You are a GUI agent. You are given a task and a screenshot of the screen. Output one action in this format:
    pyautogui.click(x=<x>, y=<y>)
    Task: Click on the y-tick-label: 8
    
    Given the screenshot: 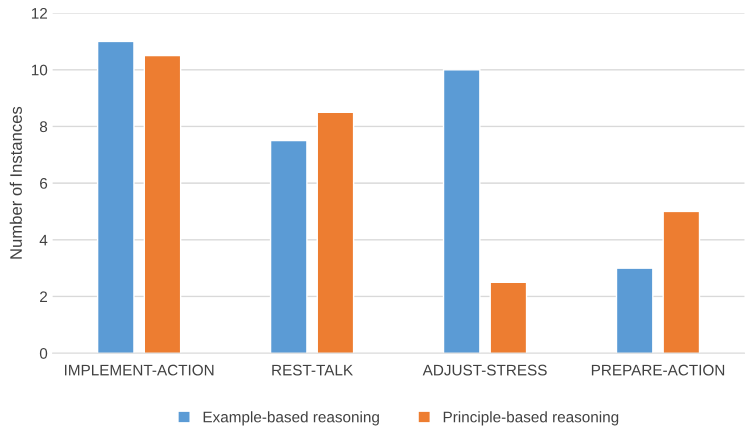 What is the action you would take?
    pyautogui.click(x=44, y=126)
    